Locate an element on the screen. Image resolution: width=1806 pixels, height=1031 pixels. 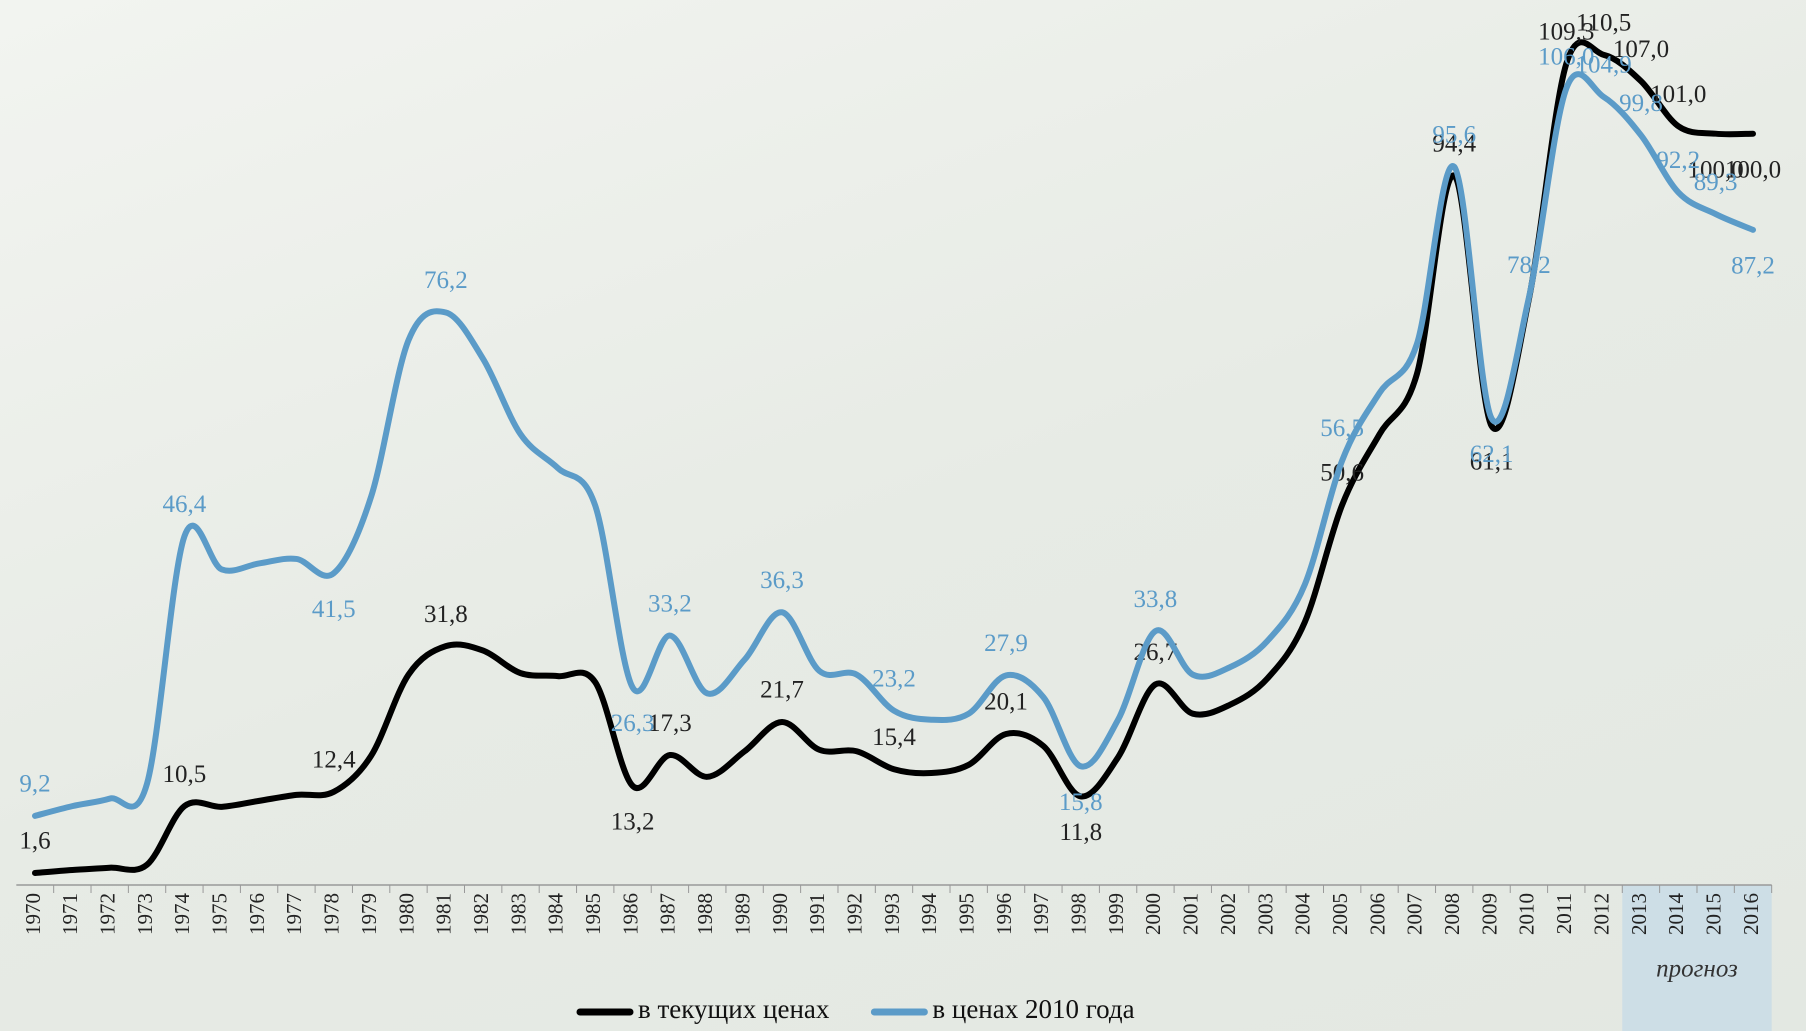
x-tick-label: 1985 is located at coordinates (593, 914).